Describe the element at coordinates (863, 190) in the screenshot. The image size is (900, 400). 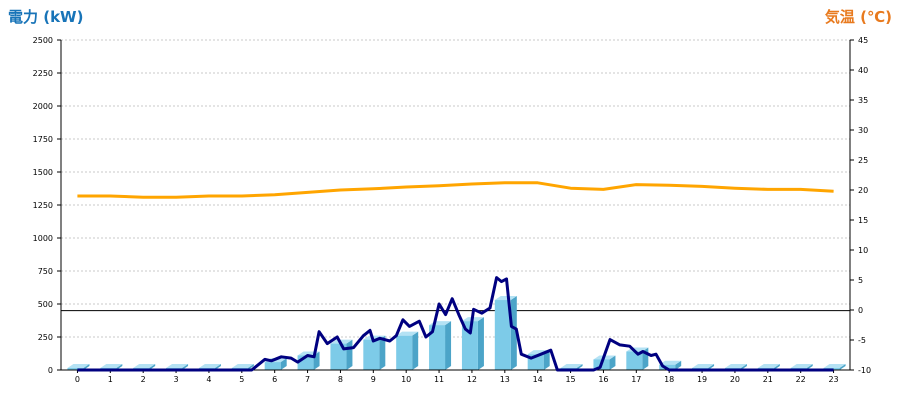
I see `right-tick-label: 20` at that location.